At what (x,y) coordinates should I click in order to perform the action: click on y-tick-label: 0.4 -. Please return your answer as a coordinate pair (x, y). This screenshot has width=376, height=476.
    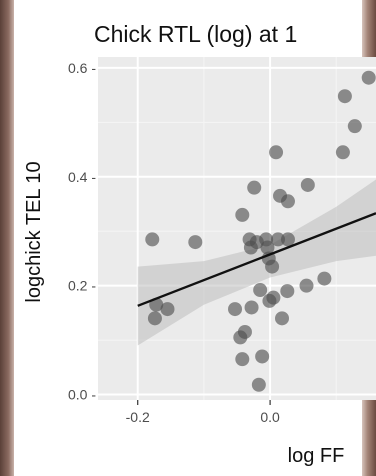
    Looking at the image, I should click on (82, 177).